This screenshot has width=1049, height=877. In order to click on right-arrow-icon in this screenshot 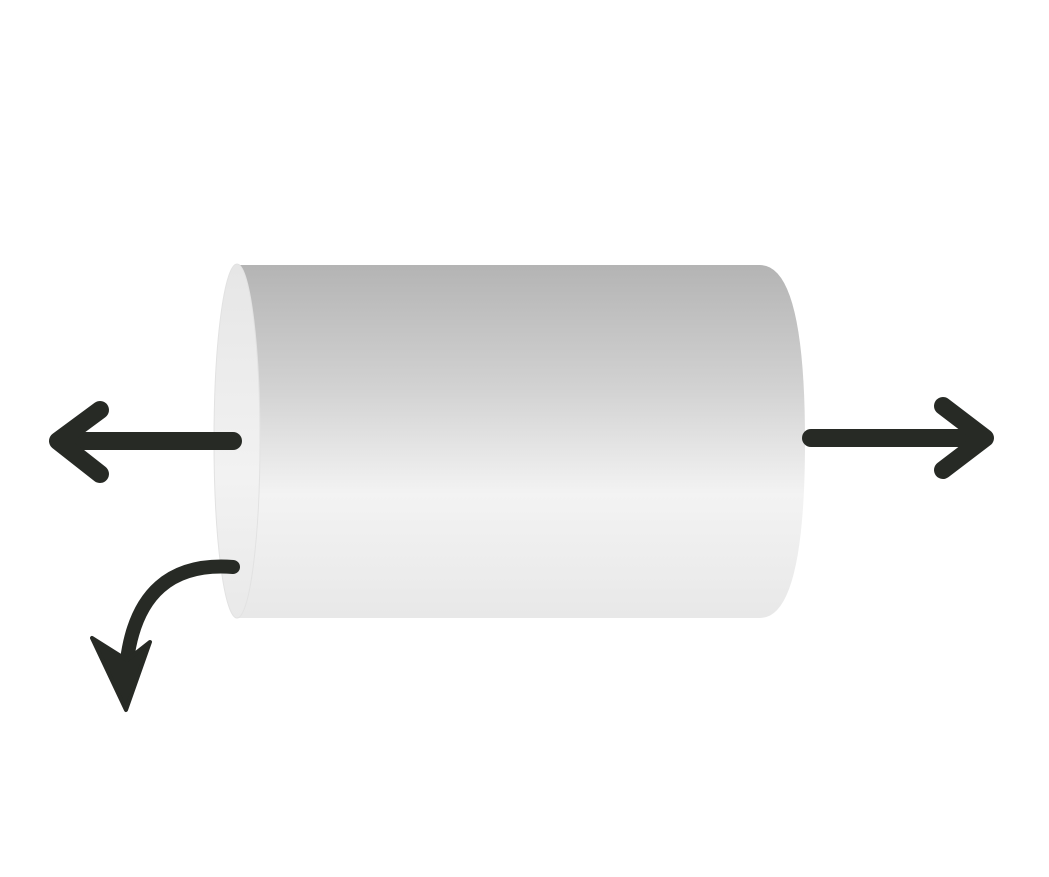, I will do `click(898, 438)`.